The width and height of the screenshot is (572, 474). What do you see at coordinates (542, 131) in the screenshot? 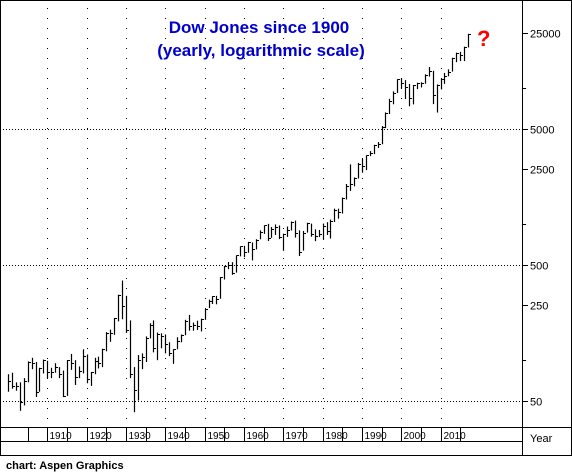
I see `y-tick-label: 5000` at bounding box center [542, 131].